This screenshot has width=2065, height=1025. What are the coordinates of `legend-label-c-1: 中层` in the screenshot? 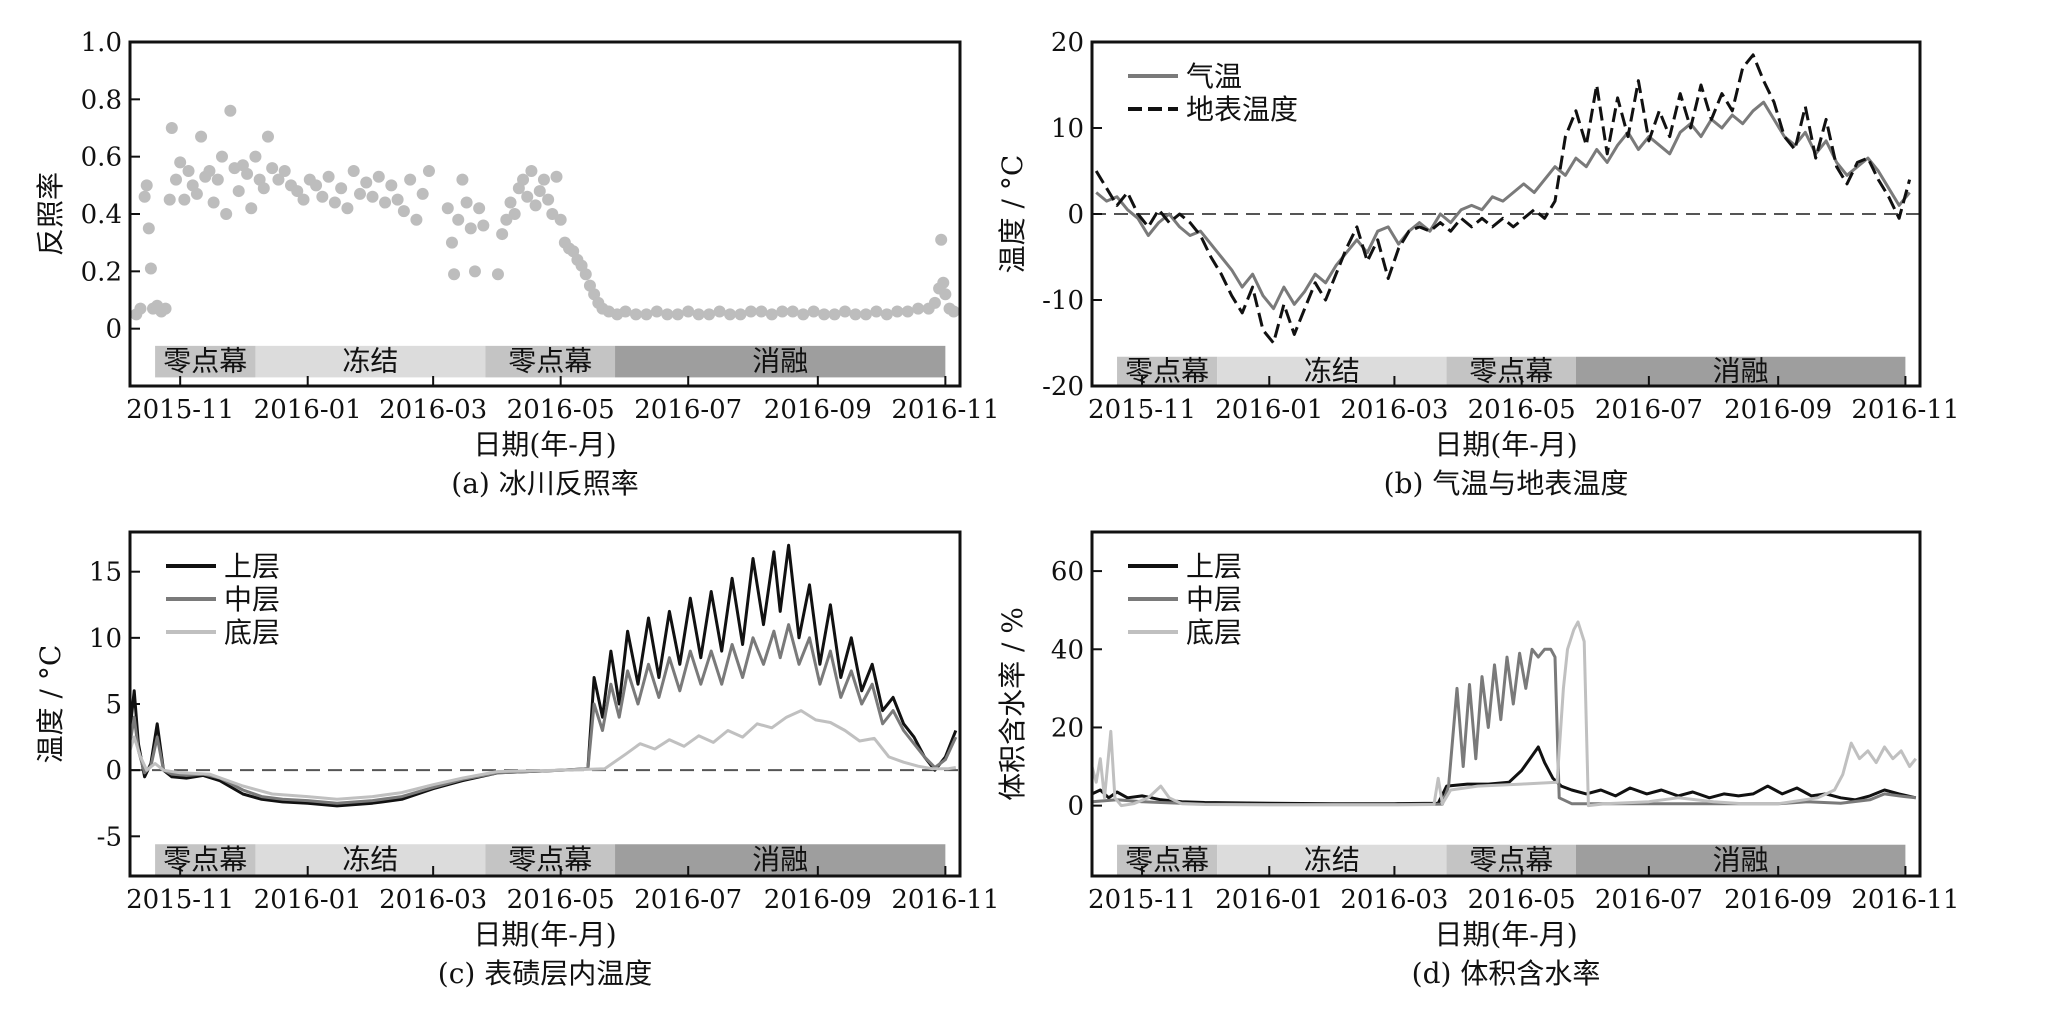 It's located at (252, 599).